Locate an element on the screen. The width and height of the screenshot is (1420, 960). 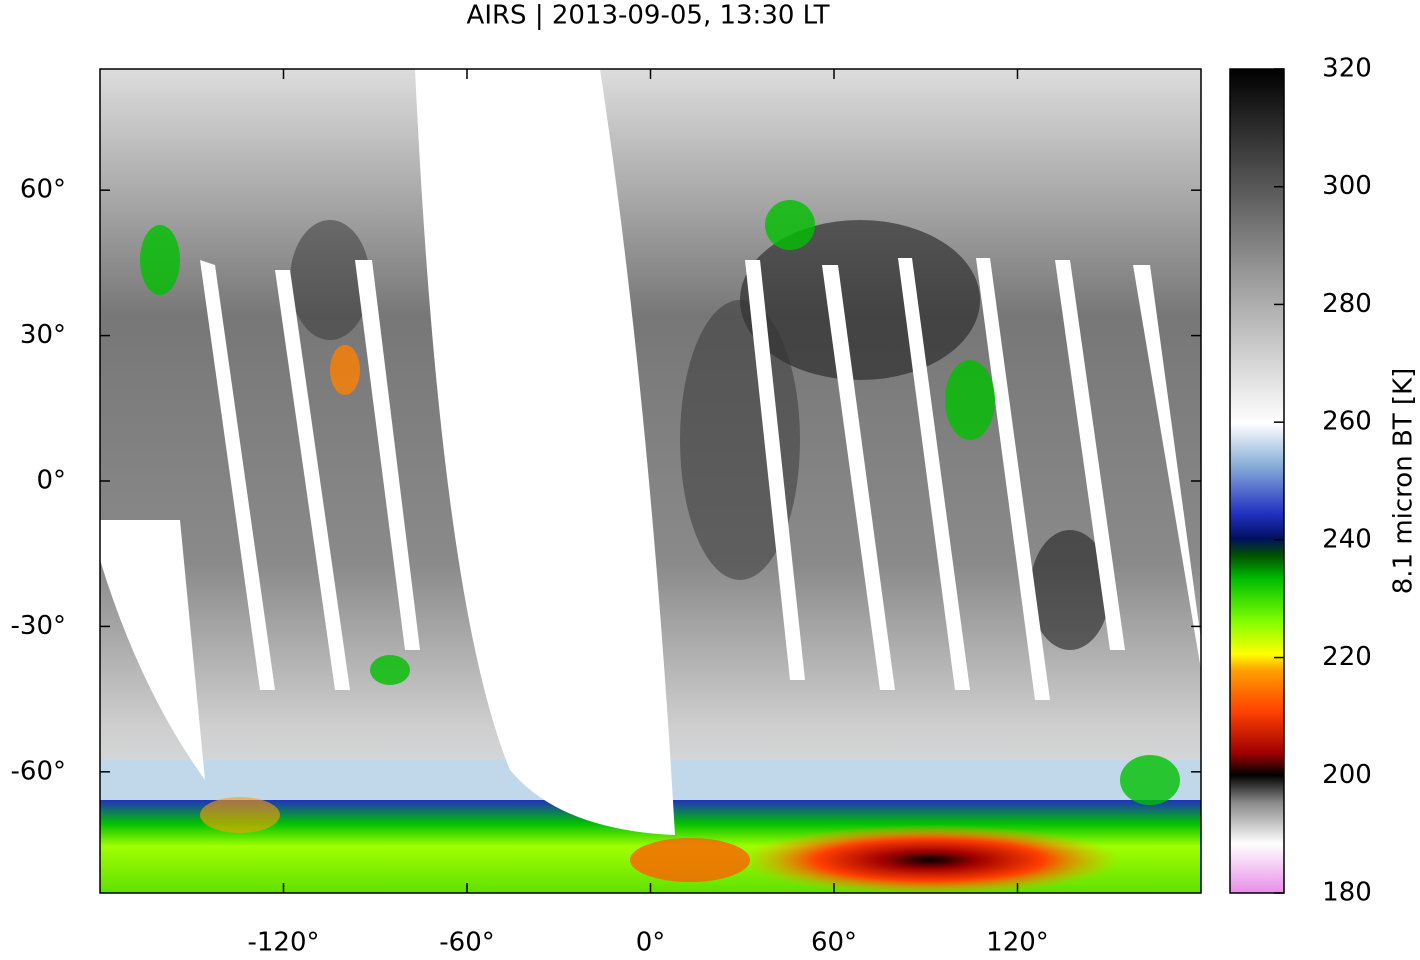
x-tick-label: 60° is located at coordinates (834, 942).